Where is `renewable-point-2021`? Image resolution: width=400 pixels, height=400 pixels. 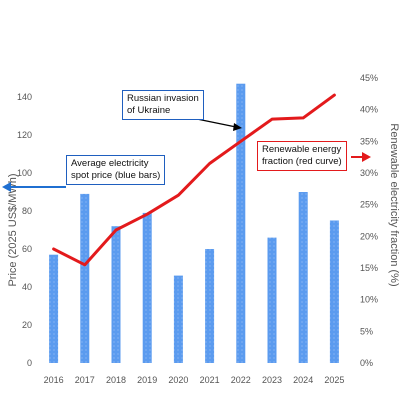 renewable-point-2021 is located at coordinates (209, 163).